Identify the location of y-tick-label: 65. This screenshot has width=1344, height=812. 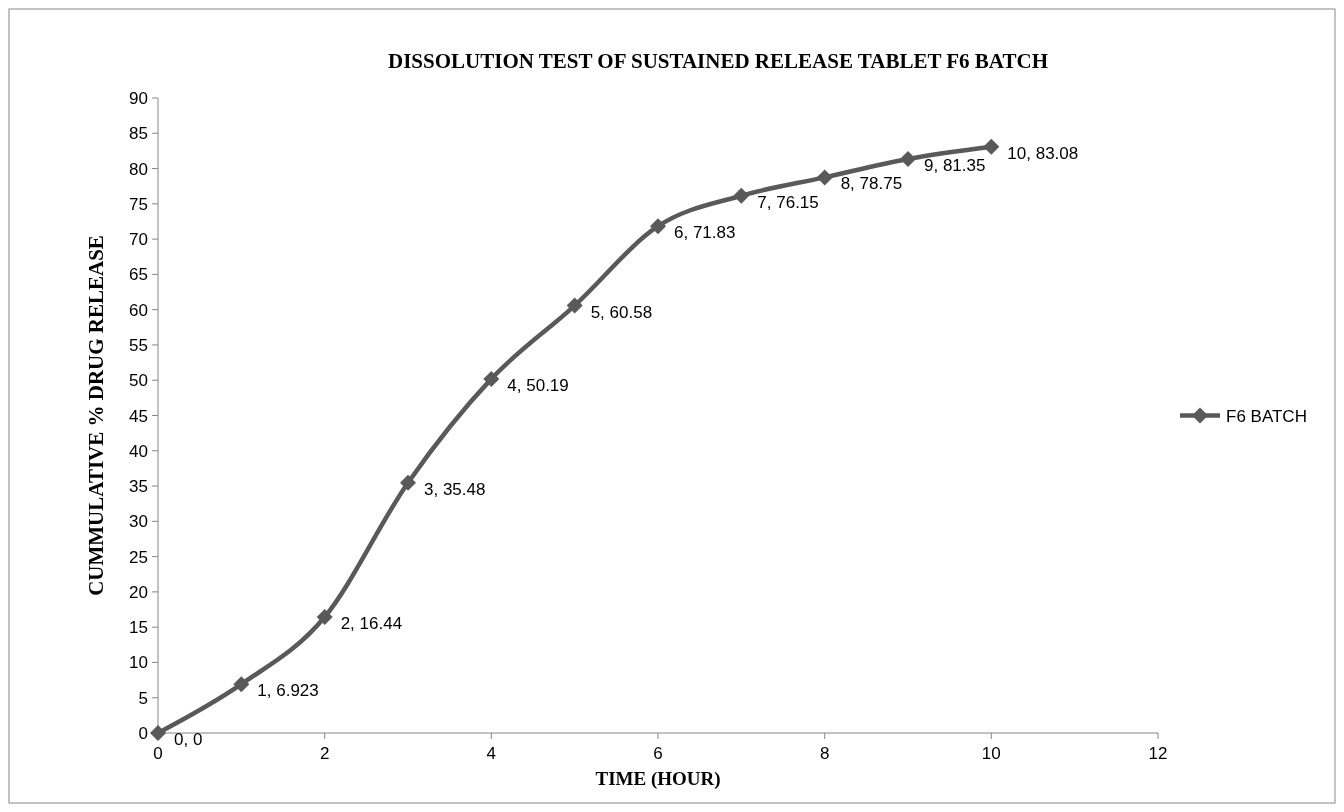
(138, 275).